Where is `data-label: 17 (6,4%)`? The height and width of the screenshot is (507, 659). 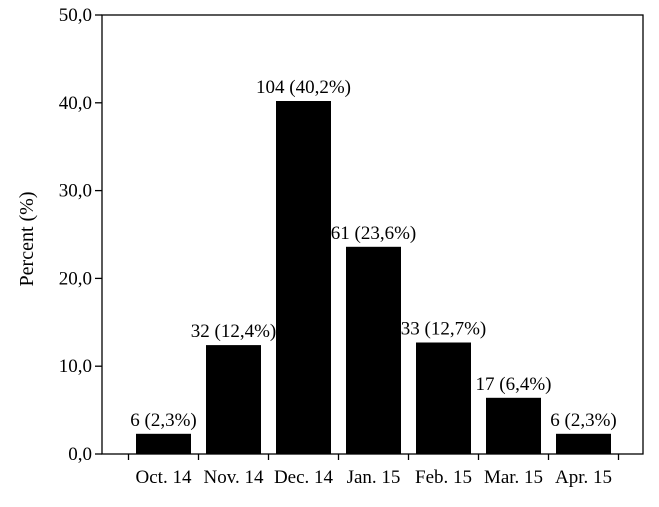 data-label: 17 (6,4%) is located at coordinates (514, 384).